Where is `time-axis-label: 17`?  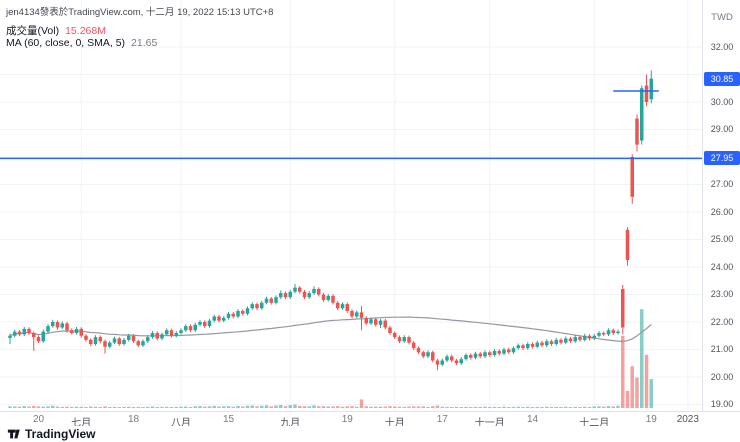 time-axis-label: 17 is located at coordinates (442, 419).